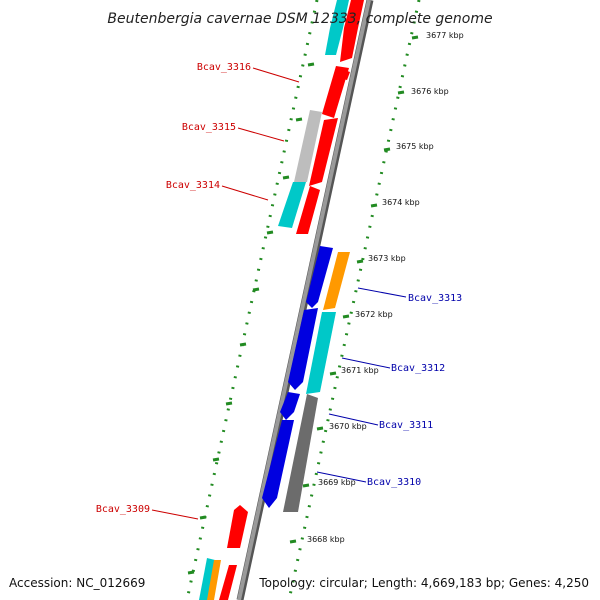 The height and width of the screenshot is (600, 600). I want to click on gene-label-bcav-3311: Bcav_3311, so click(406, 425).